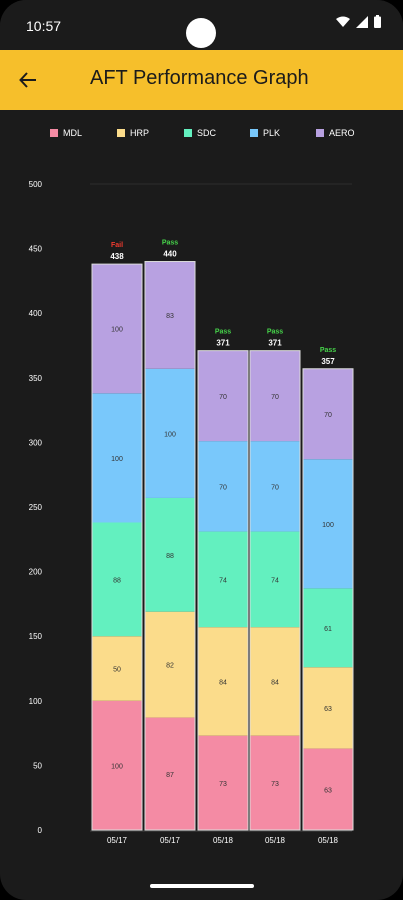  Describe the element at coordinates (36, 507) in the screenshot. I see `y-tick-label: 250` at that location.